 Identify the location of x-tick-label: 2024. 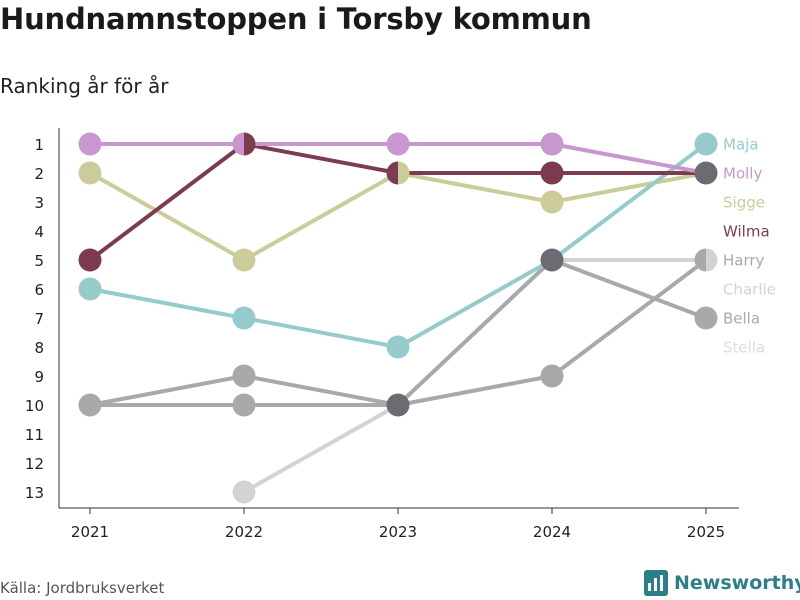
(552, 532).